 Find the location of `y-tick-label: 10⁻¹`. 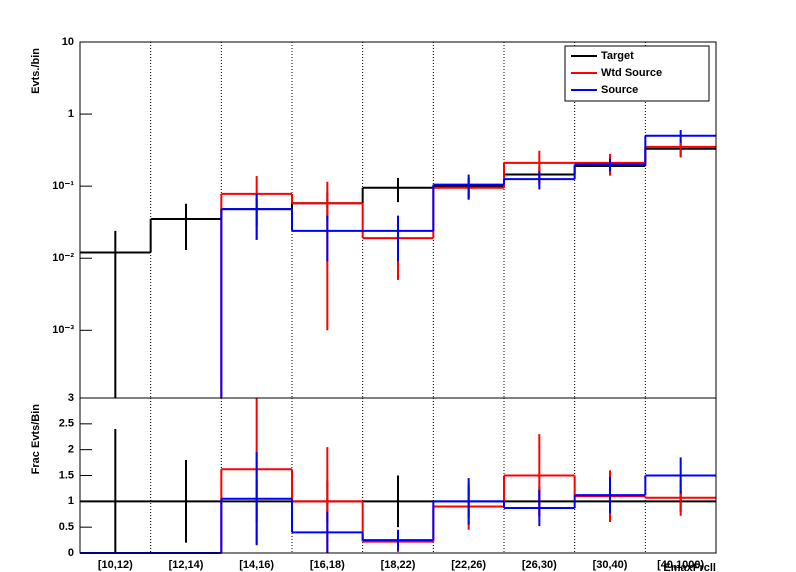

y-tick-label: 10⁻¹ is located at coordinates (63, 186).